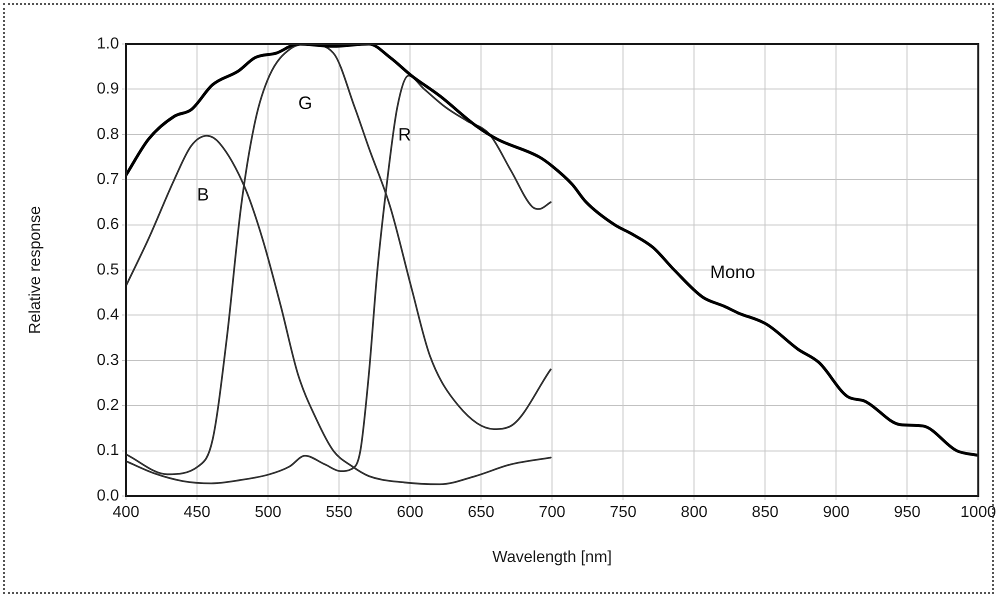 This screenshot has height=599, width=999. What do you see at coordinates (108, 315) in the screenshot?
I see `y-tick-label: 0.4` at bounding box center [108, 315].